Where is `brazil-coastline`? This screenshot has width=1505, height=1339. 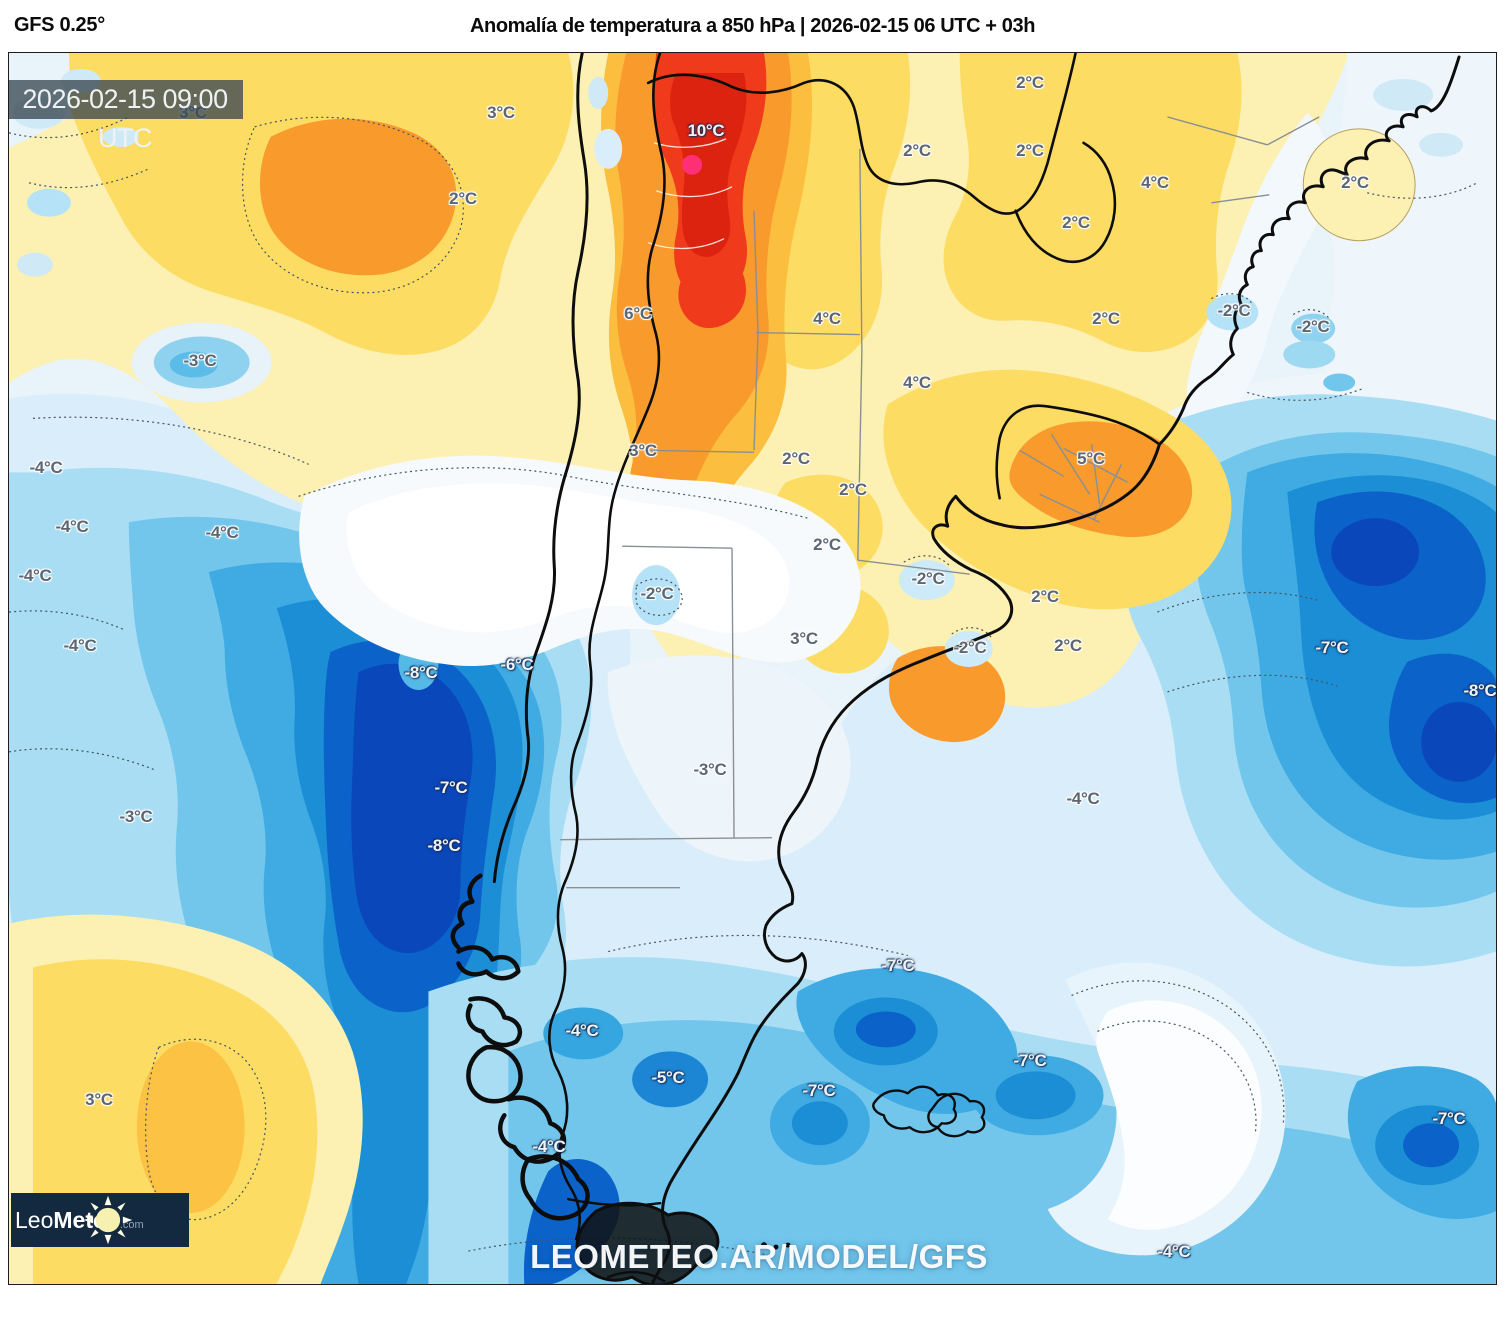 brazil-coastline is located at coordinates (1309, 250).